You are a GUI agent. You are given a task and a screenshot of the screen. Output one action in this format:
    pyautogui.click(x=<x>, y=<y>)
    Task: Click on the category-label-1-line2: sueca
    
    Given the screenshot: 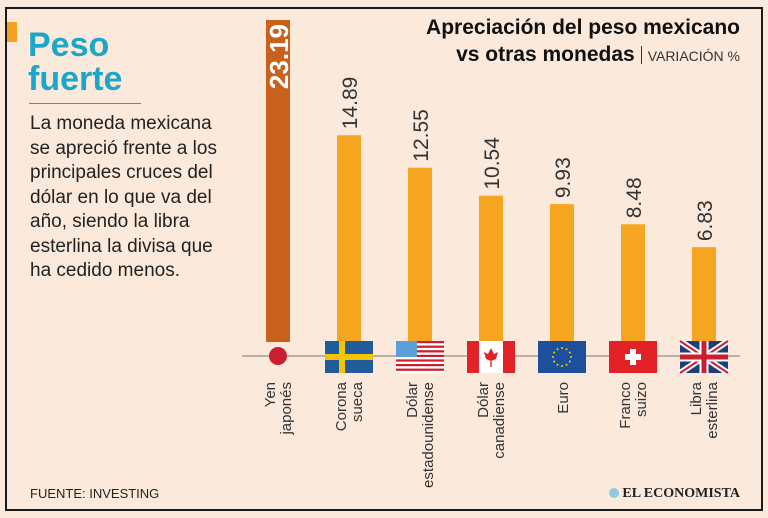 What is the action you would take?
    pyautogui.click(x=357, y=401)
    